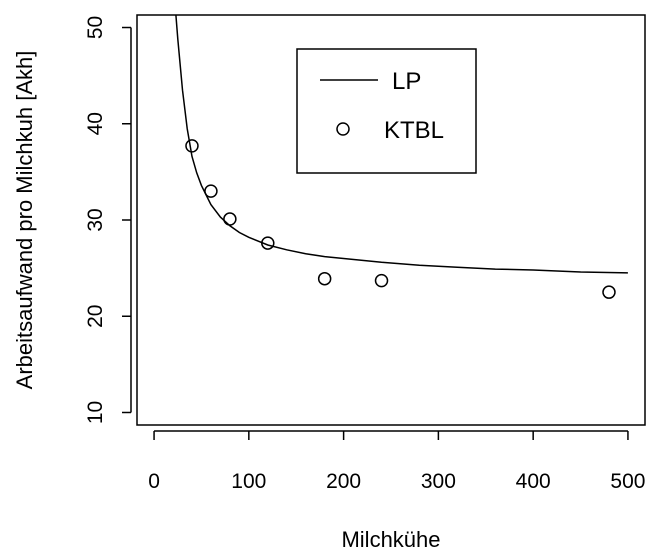 This screenshot has width=651, height=557. What do you see at coordinates (95, 316) in the screenshot?
I see `y-tick-label: 20` at bounding box center [95, 316].